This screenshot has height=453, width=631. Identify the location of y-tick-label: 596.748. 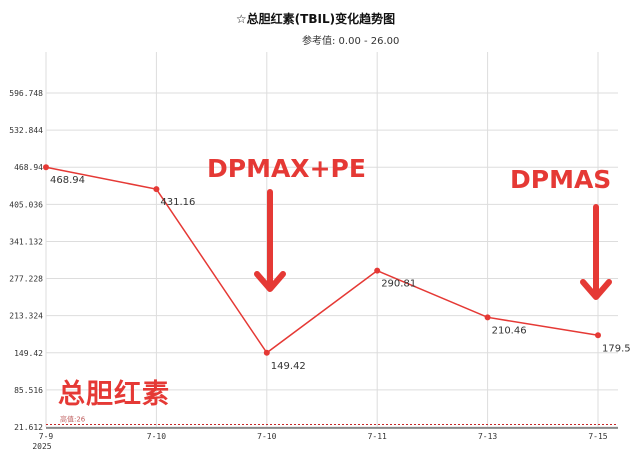
(26, 93).